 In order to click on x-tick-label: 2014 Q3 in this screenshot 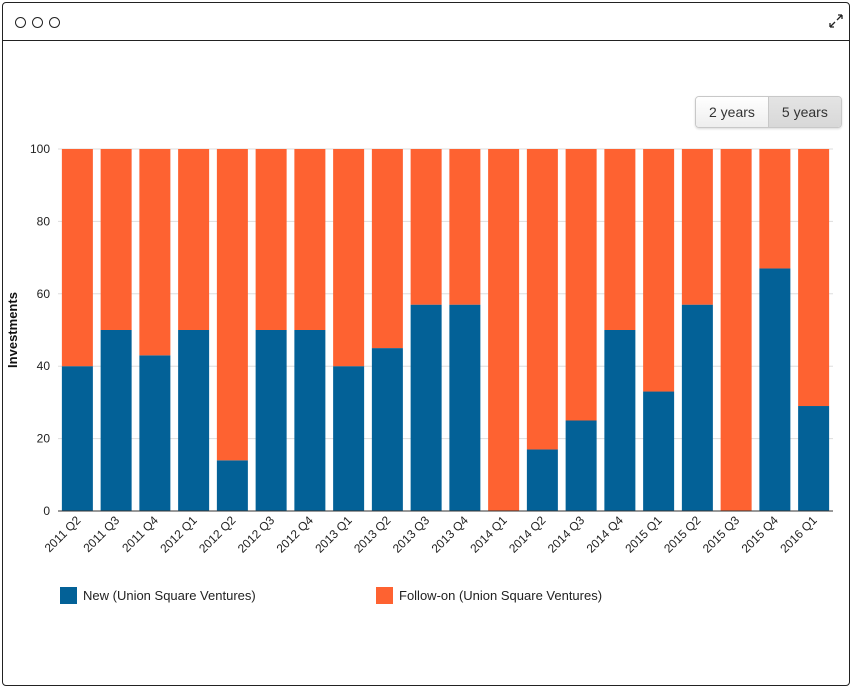, I will do `click(566, 534)`.